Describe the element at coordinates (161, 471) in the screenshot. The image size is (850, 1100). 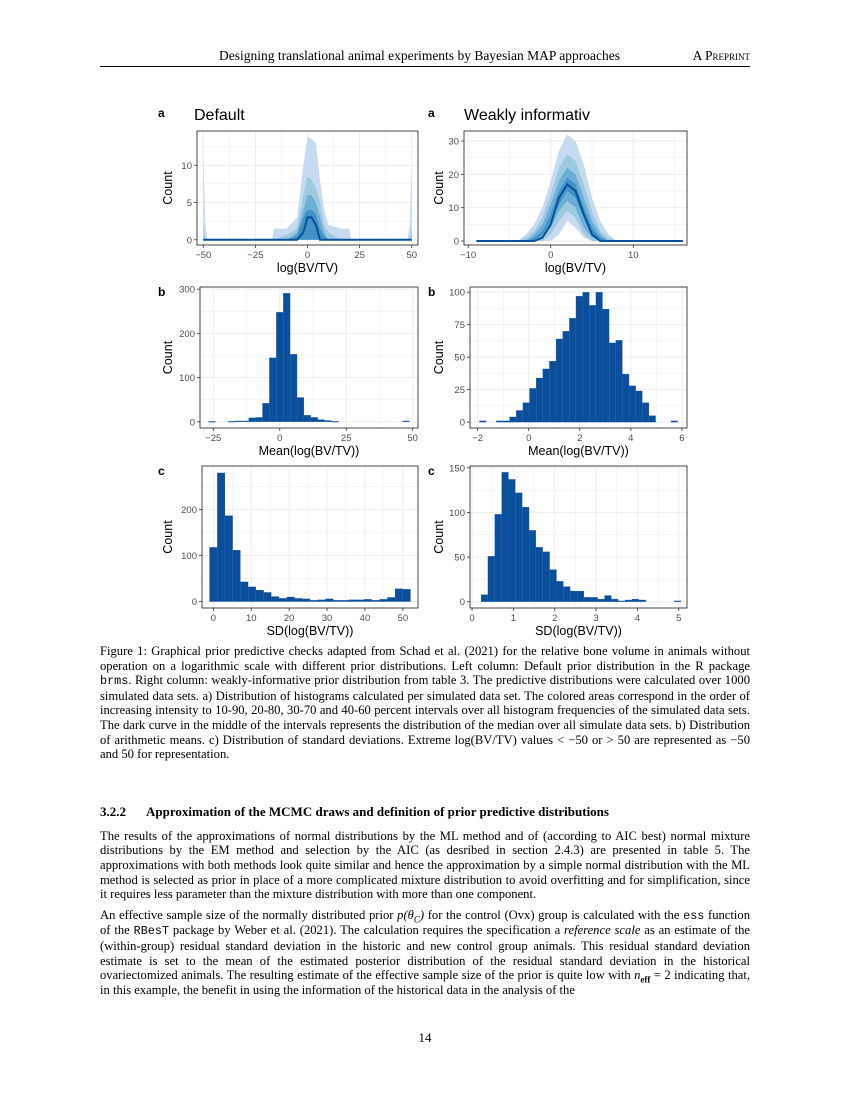
I see `panel-letter: c` at that location.